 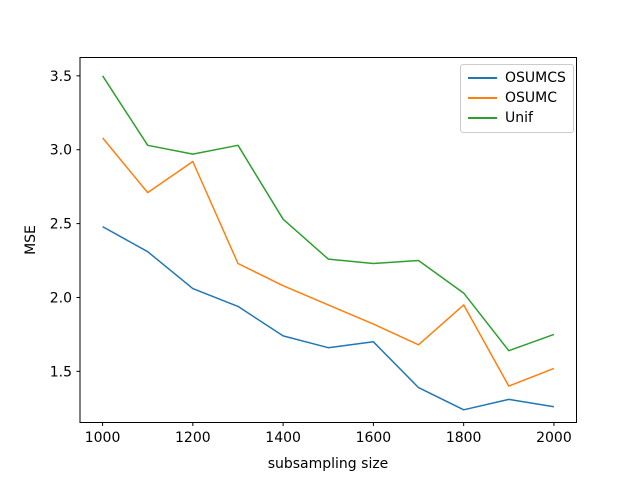 I want to click on legend: OSUMCS OSUMC Unif, so click(x=517, y=98).